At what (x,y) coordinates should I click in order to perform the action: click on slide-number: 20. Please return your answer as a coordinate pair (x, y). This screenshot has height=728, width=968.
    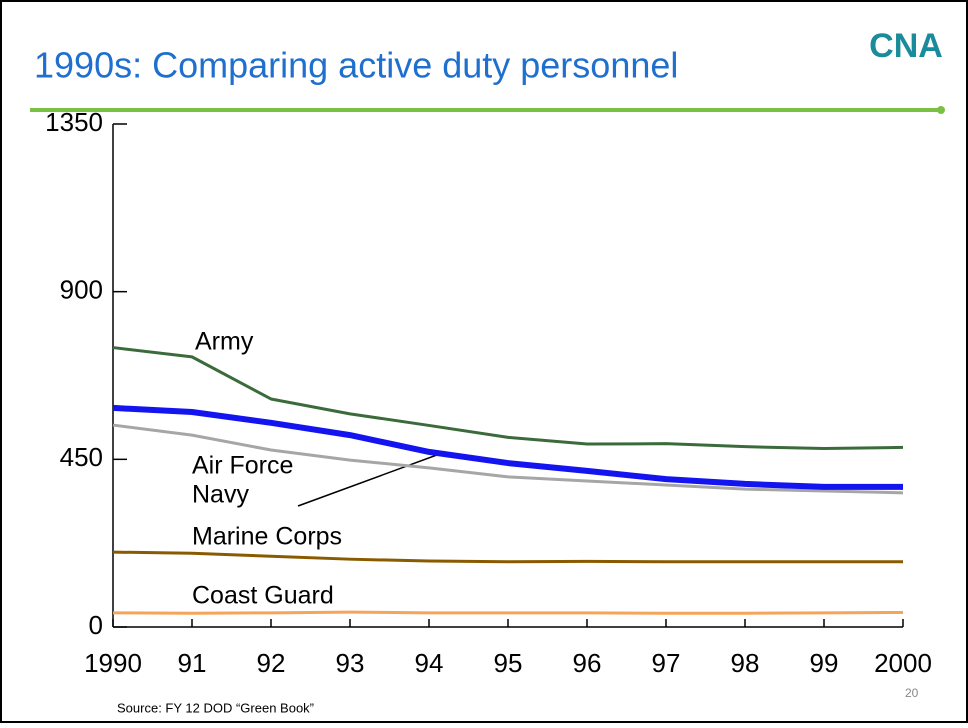
    Looking at the image, I should click on (912, 693).